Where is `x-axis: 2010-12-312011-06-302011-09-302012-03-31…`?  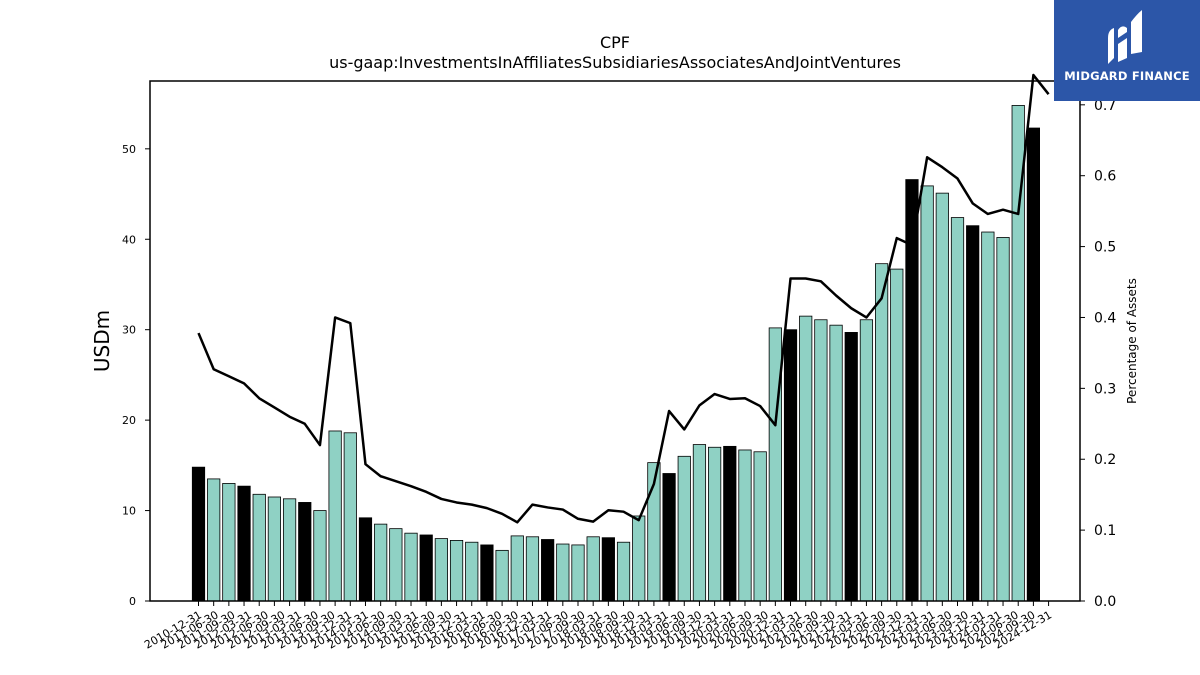
x-axis: 2010-12-312011-06-302011-09-302012-03-31… is located at coordinates (598, 626).